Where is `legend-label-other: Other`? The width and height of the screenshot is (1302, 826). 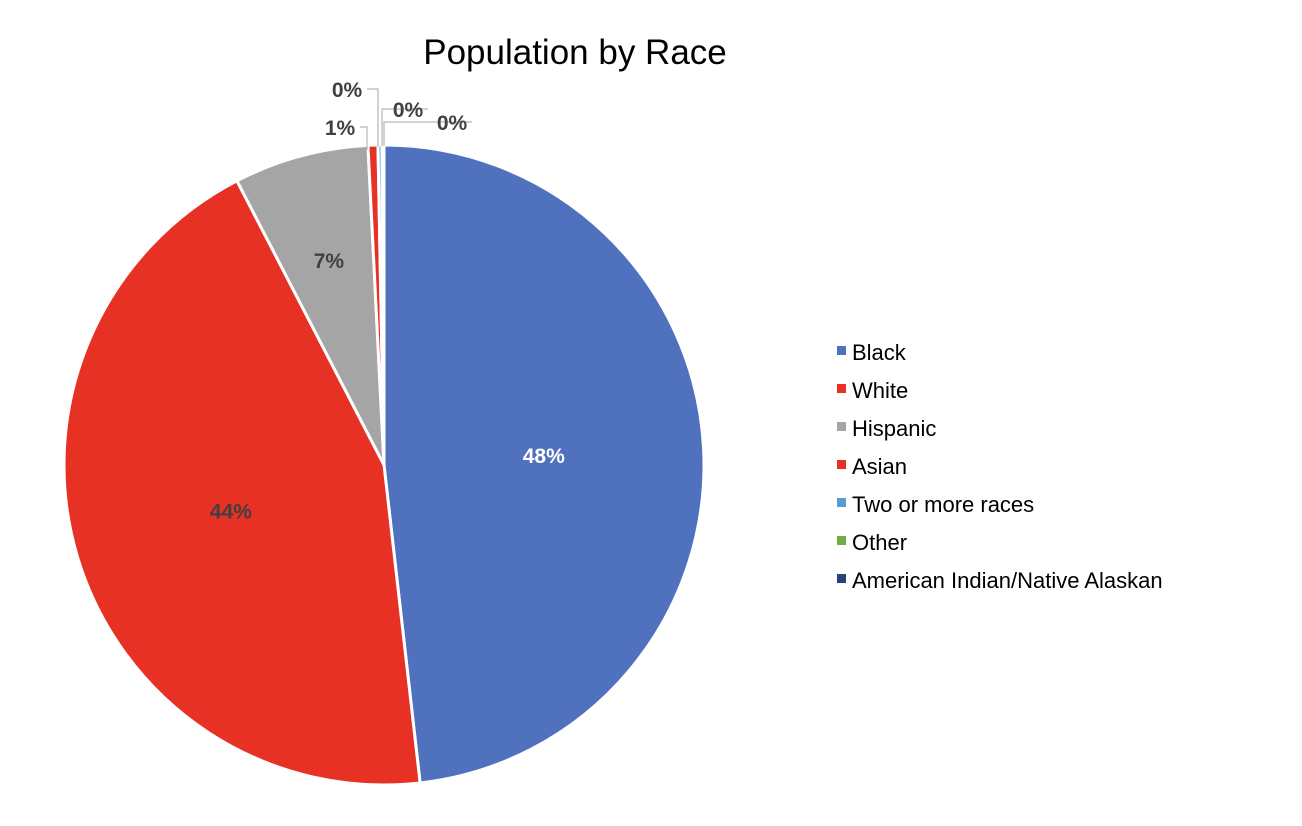
legend-label-other: Other is located at coordinates (879, 542).